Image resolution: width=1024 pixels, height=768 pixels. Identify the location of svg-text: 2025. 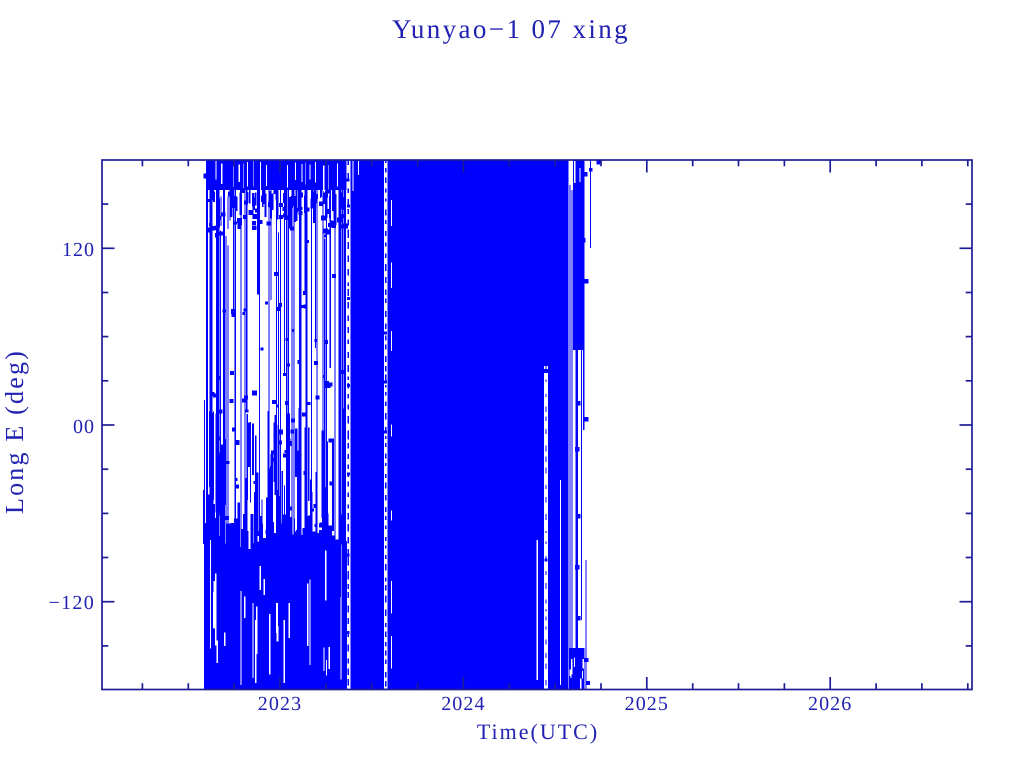
(647, 704).